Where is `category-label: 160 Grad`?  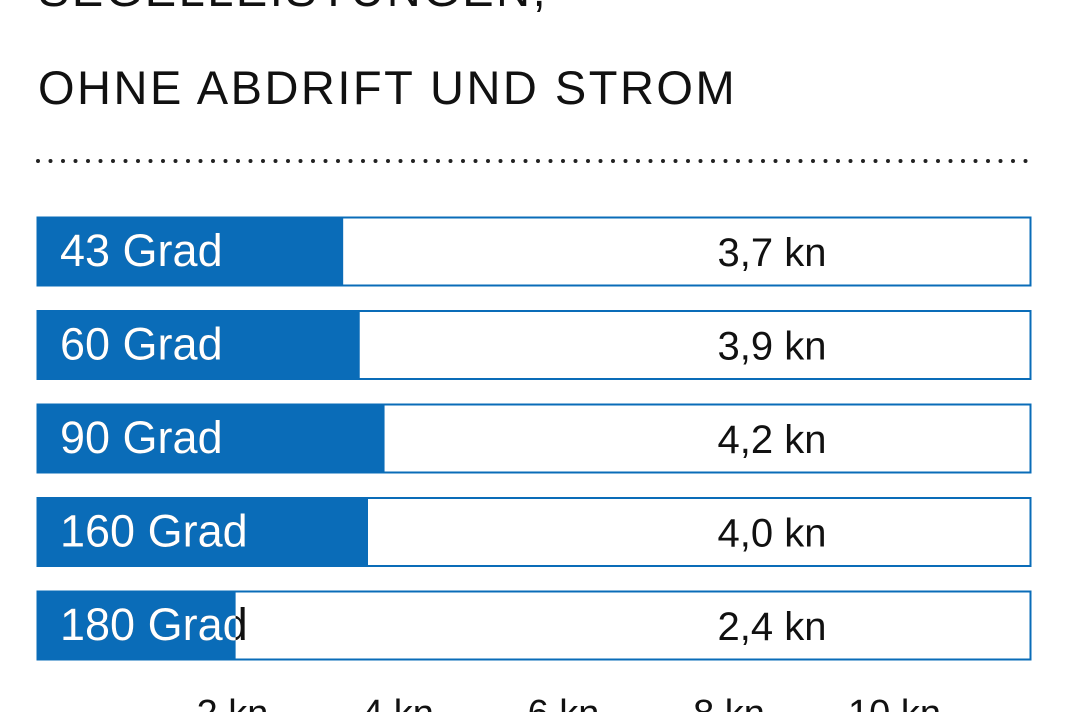 category-label: 160 Grad is located at coordinates (154, 531).